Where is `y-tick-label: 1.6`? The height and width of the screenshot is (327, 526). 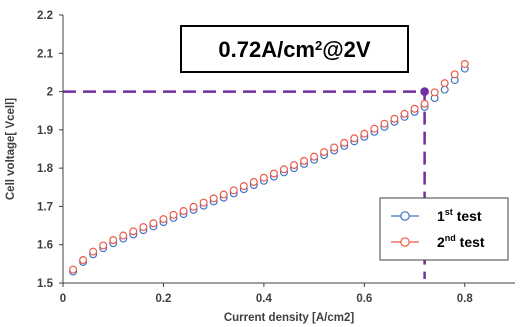 y-tick-label: 1.6 is located at coordinates (45, 246).